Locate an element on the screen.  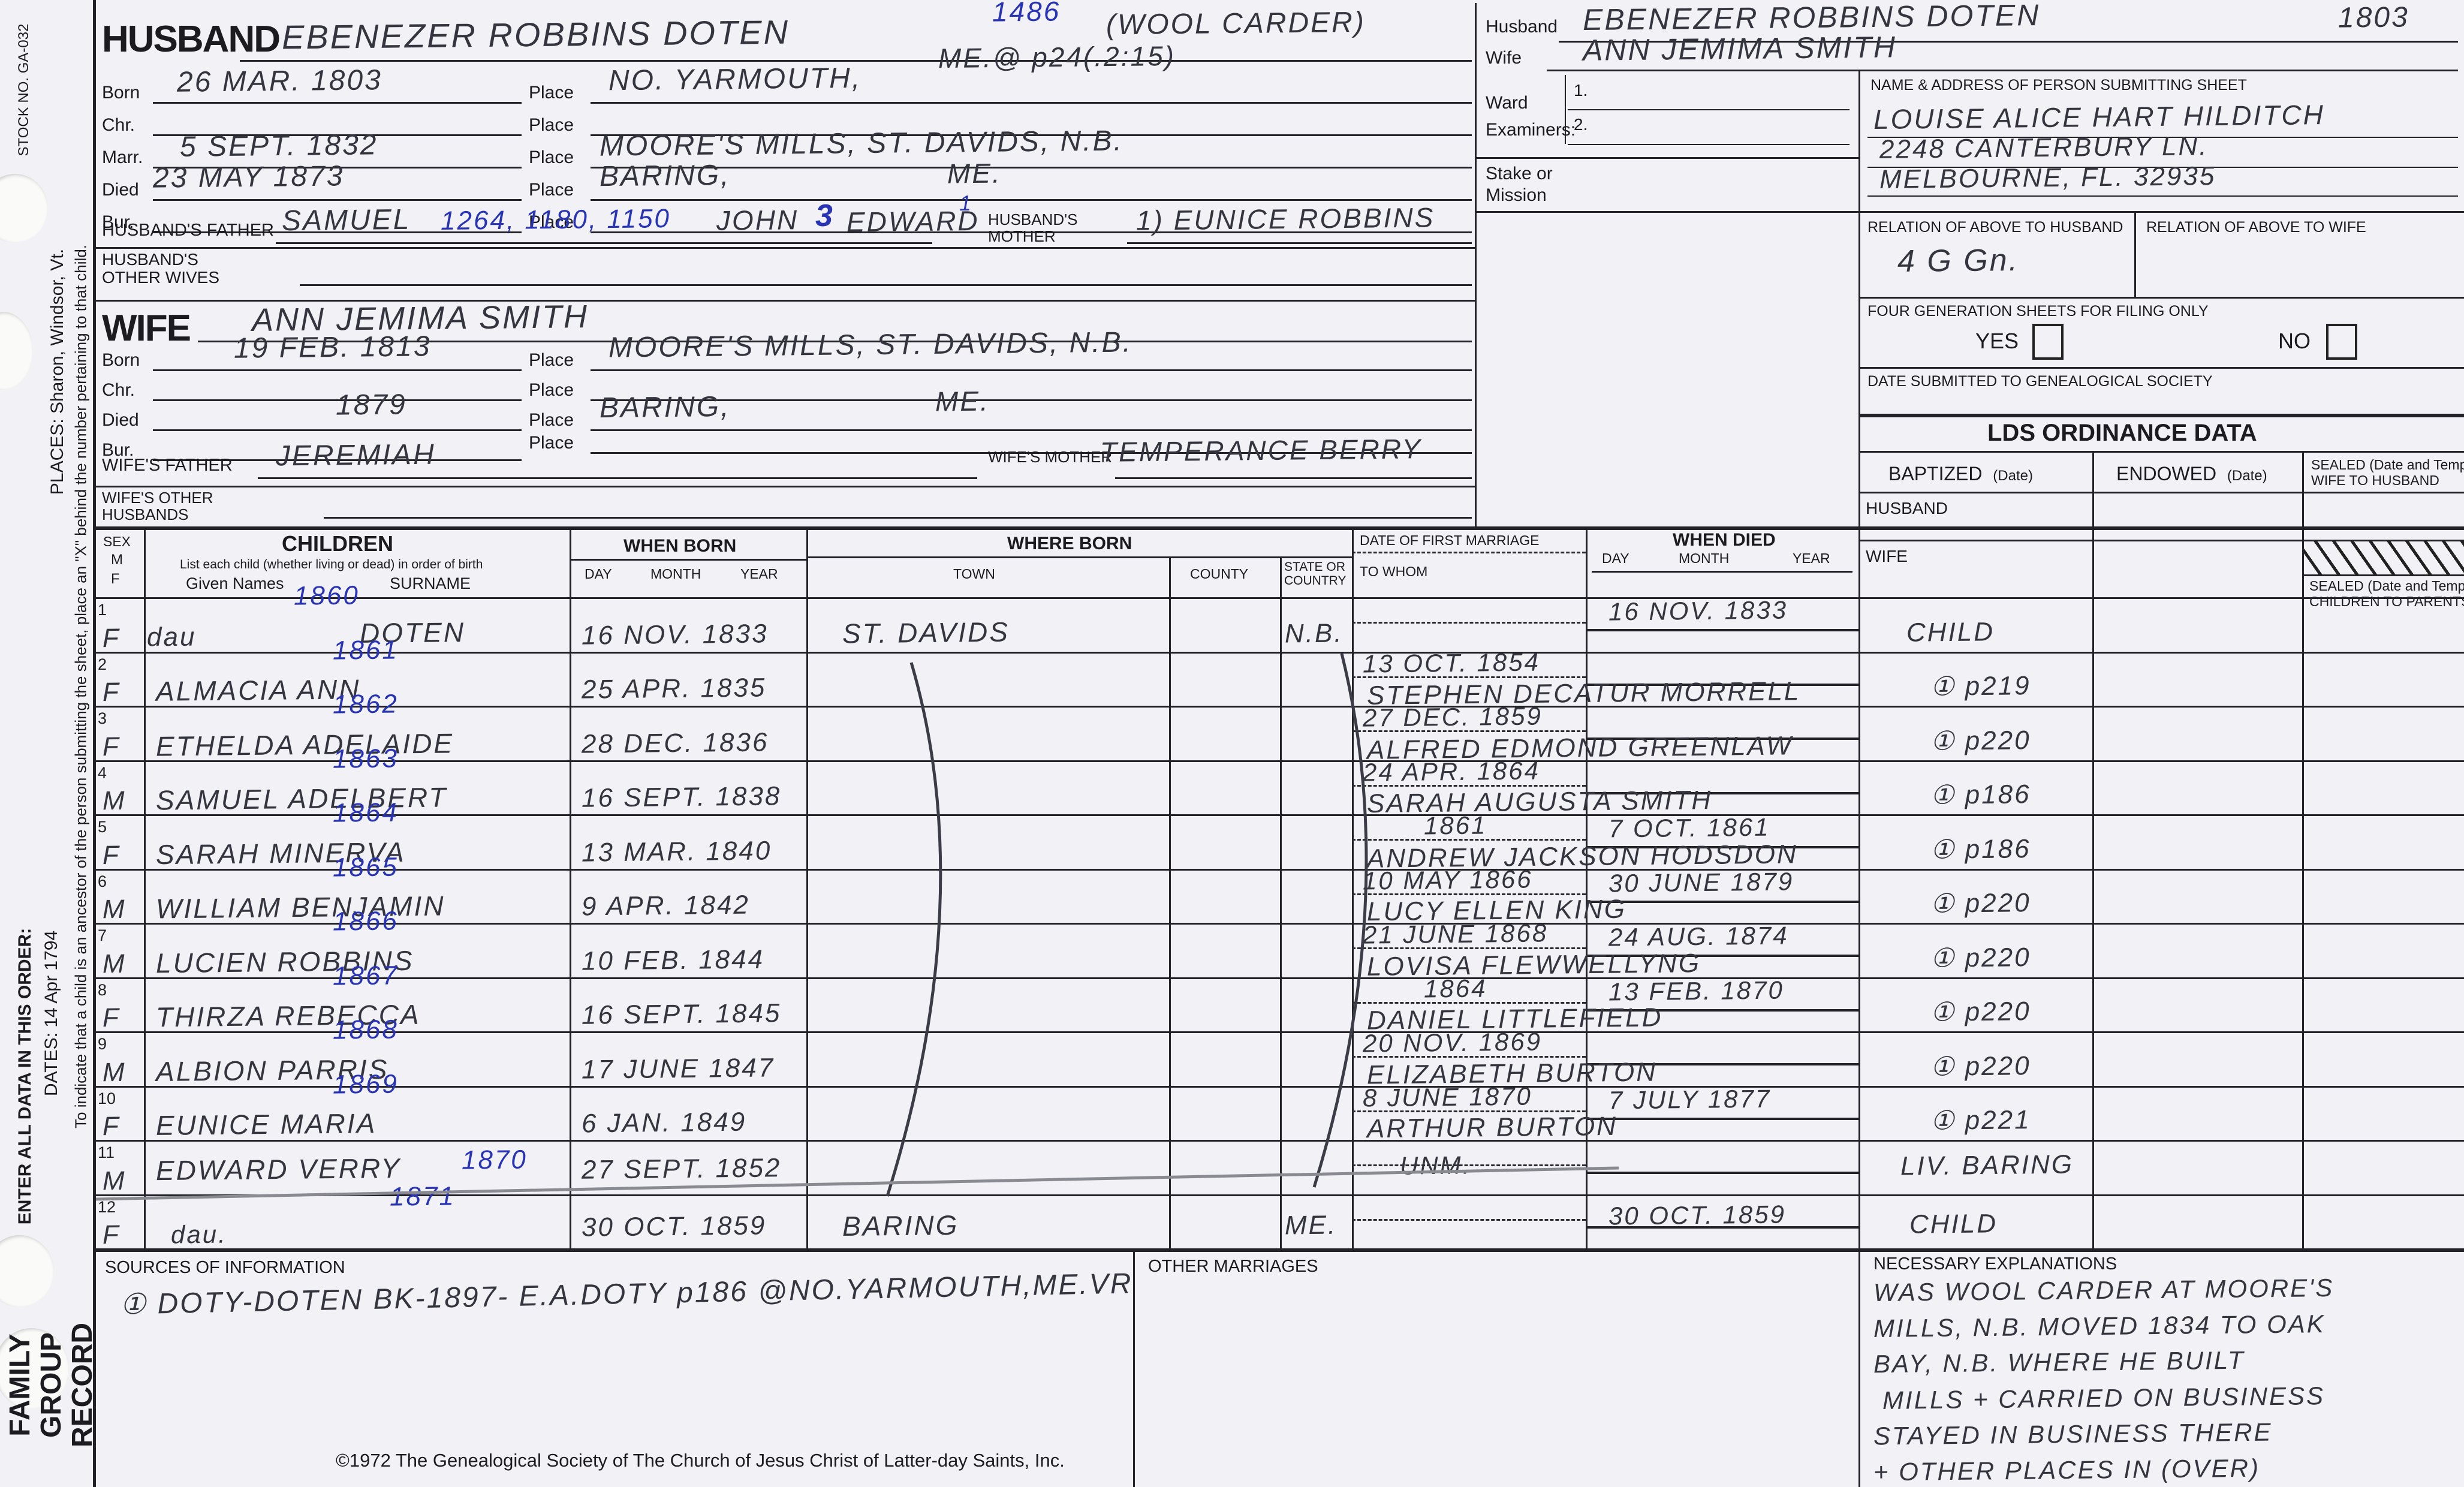
sources-label: SOURCES OF INFORMATION is located at coordinates (225, 1267).